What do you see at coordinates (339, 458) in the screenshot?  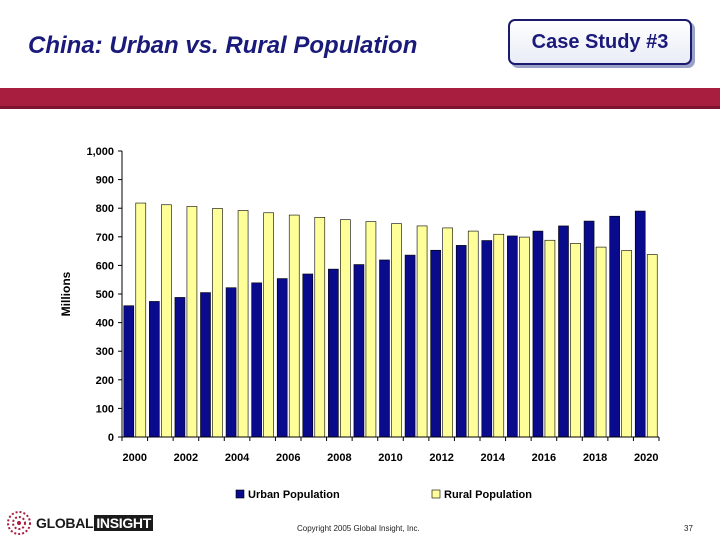 I see `x-tick-label: 2008` at bounding box center [339, 458].